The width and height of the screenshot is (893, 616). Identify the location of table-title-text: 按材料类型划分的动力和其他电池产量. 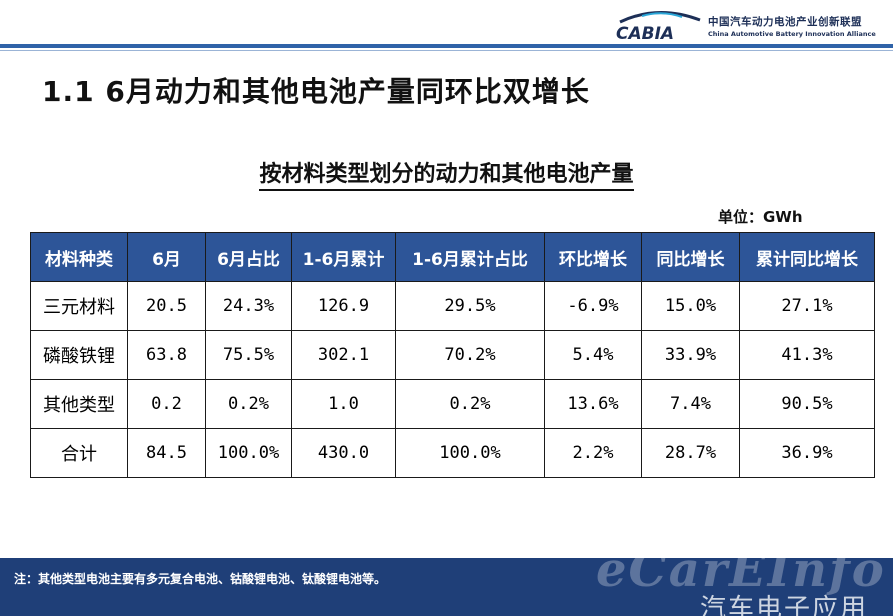
(446, 176).